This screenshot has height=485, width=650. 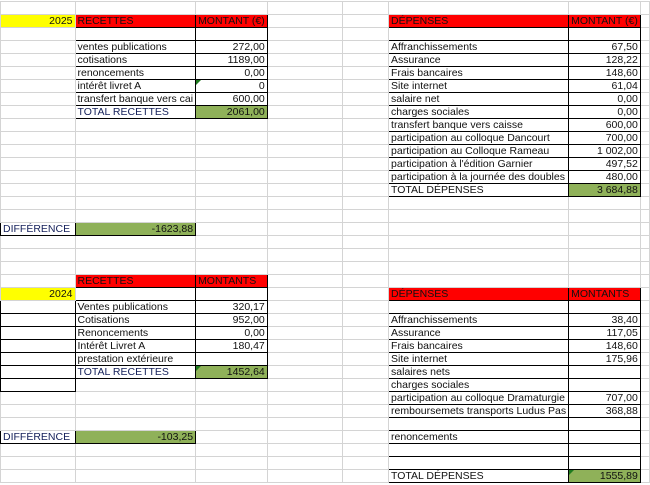 I want to click on cell-f26: Assurance, so click(x=479, y=333).